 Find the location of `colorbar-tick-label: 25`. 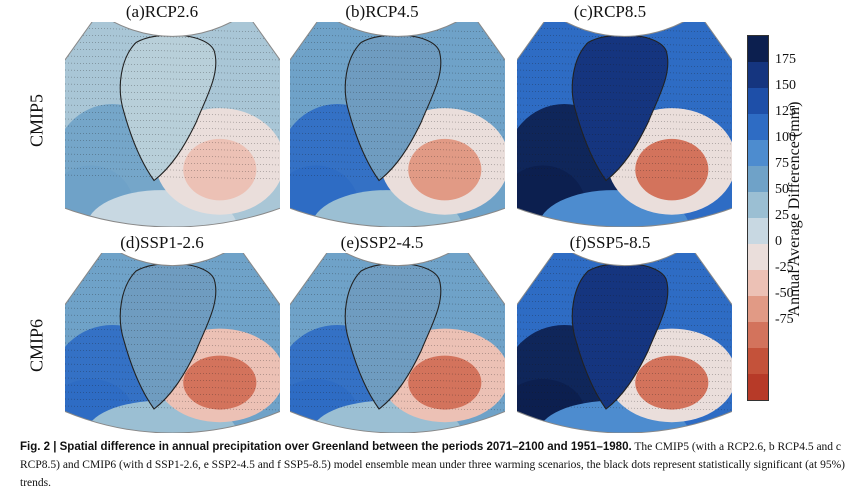

colorbar-tick-label: 25 is located at coordinates (782, 215).